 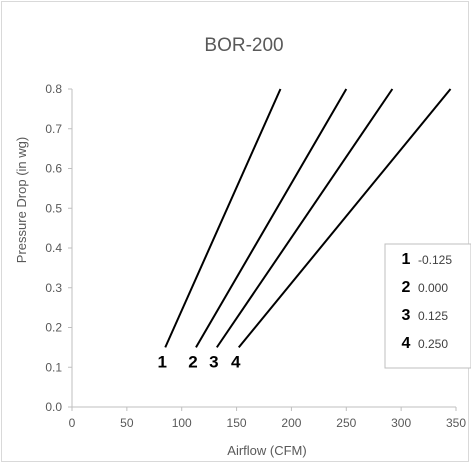 What do you see at coordinates (182, 423) in the screenshot?
I see `x-tick-label: 100` at bounding box center [182, 423].